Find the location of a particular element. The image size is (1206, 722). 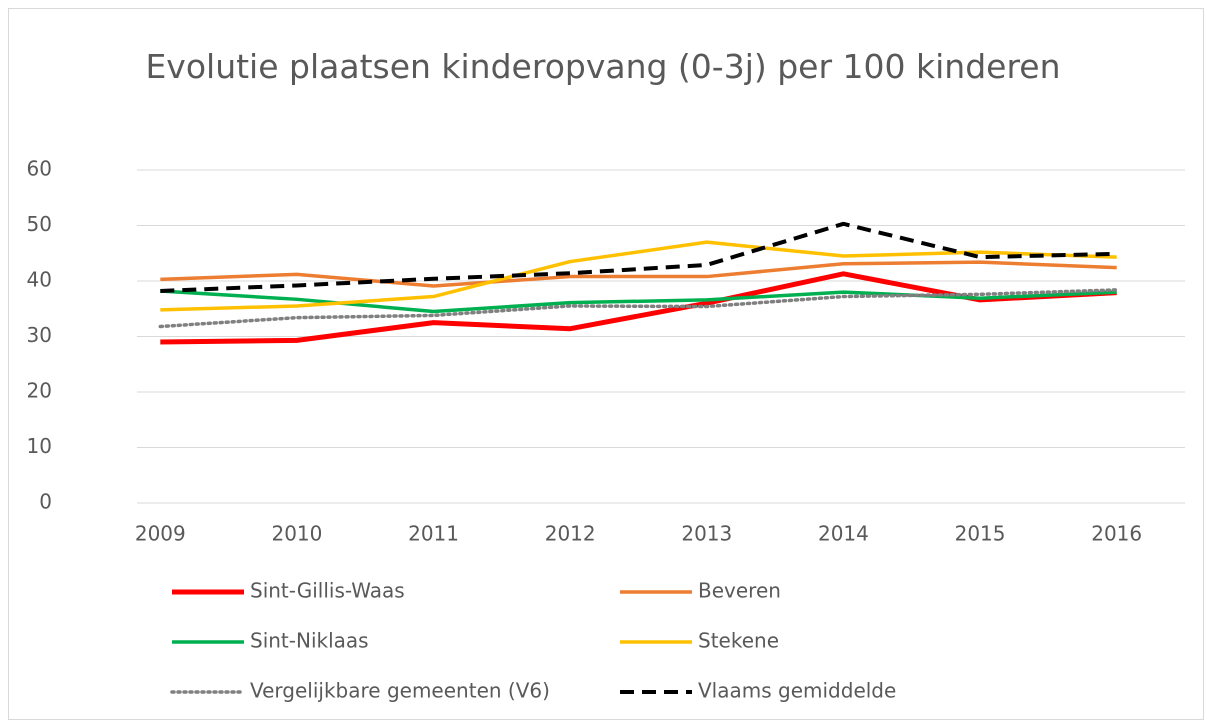

legend-label: Stekene is located at coordinates (738, 641).